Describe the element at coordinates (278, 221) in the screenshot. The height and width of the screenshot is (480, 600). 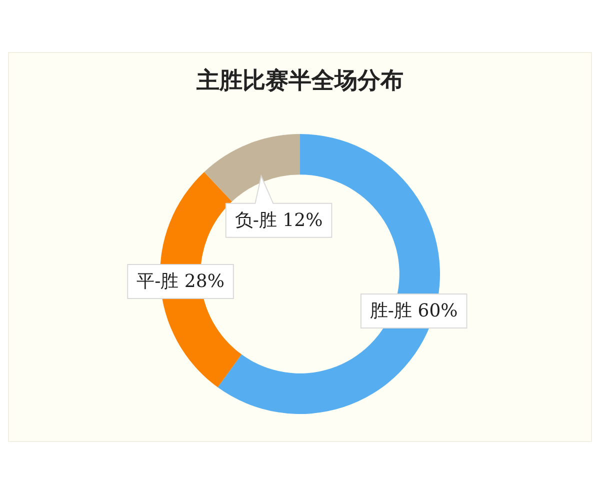
I see `slice-label: 负-胜 12%` at that location.